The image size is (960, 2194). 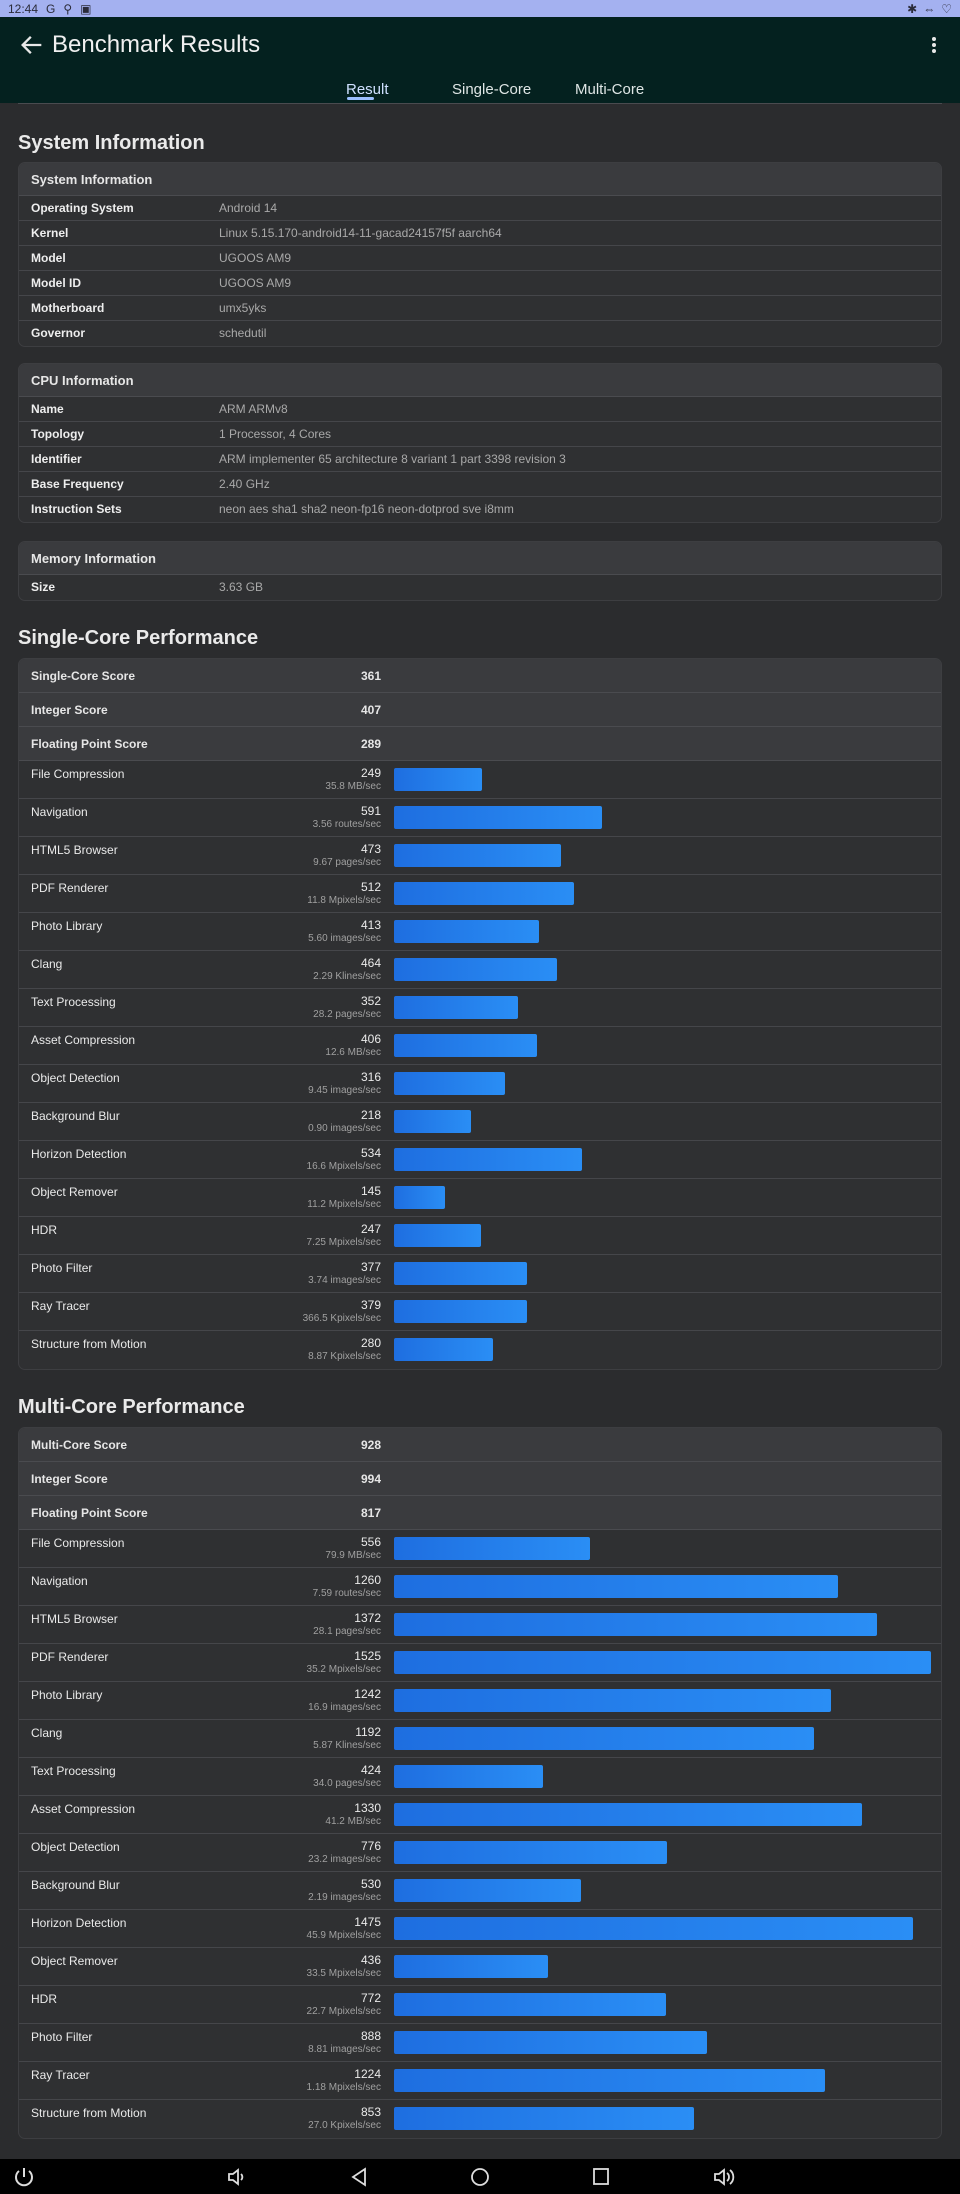 I want to click on benchmark-score: 218, so click(x=370, y=1115).